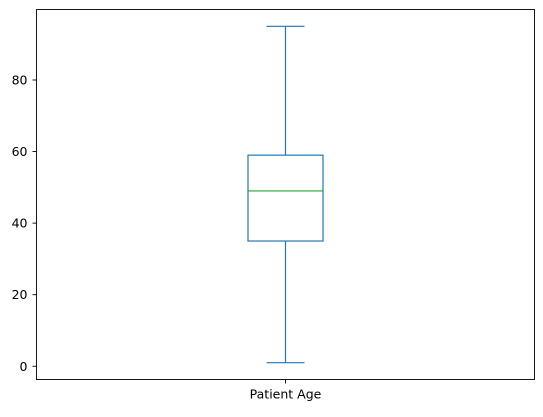 The height and width of the screenshot is (417, 543). Describe the element at coordinates (20, 294) in the screenshot. I see `y-tick-label: 20` at that location.